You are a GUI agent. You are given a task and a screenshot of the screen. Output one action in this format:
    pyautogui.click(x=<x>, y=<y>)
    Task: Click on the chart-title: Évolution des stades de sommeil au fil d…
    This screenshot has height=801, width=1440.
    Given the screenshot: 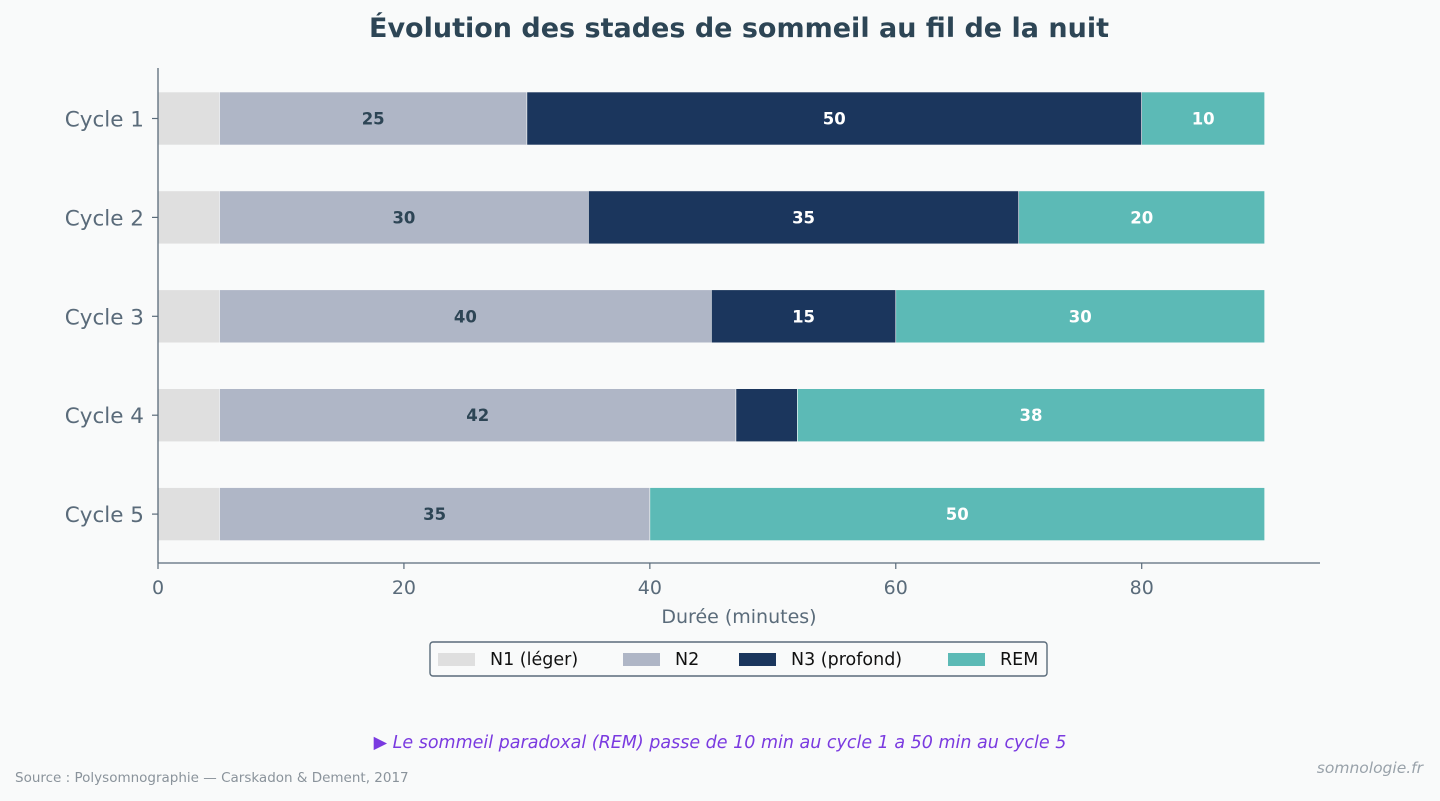 What is the action you would take?
    pyautogui.click(x=739, y=28)
    